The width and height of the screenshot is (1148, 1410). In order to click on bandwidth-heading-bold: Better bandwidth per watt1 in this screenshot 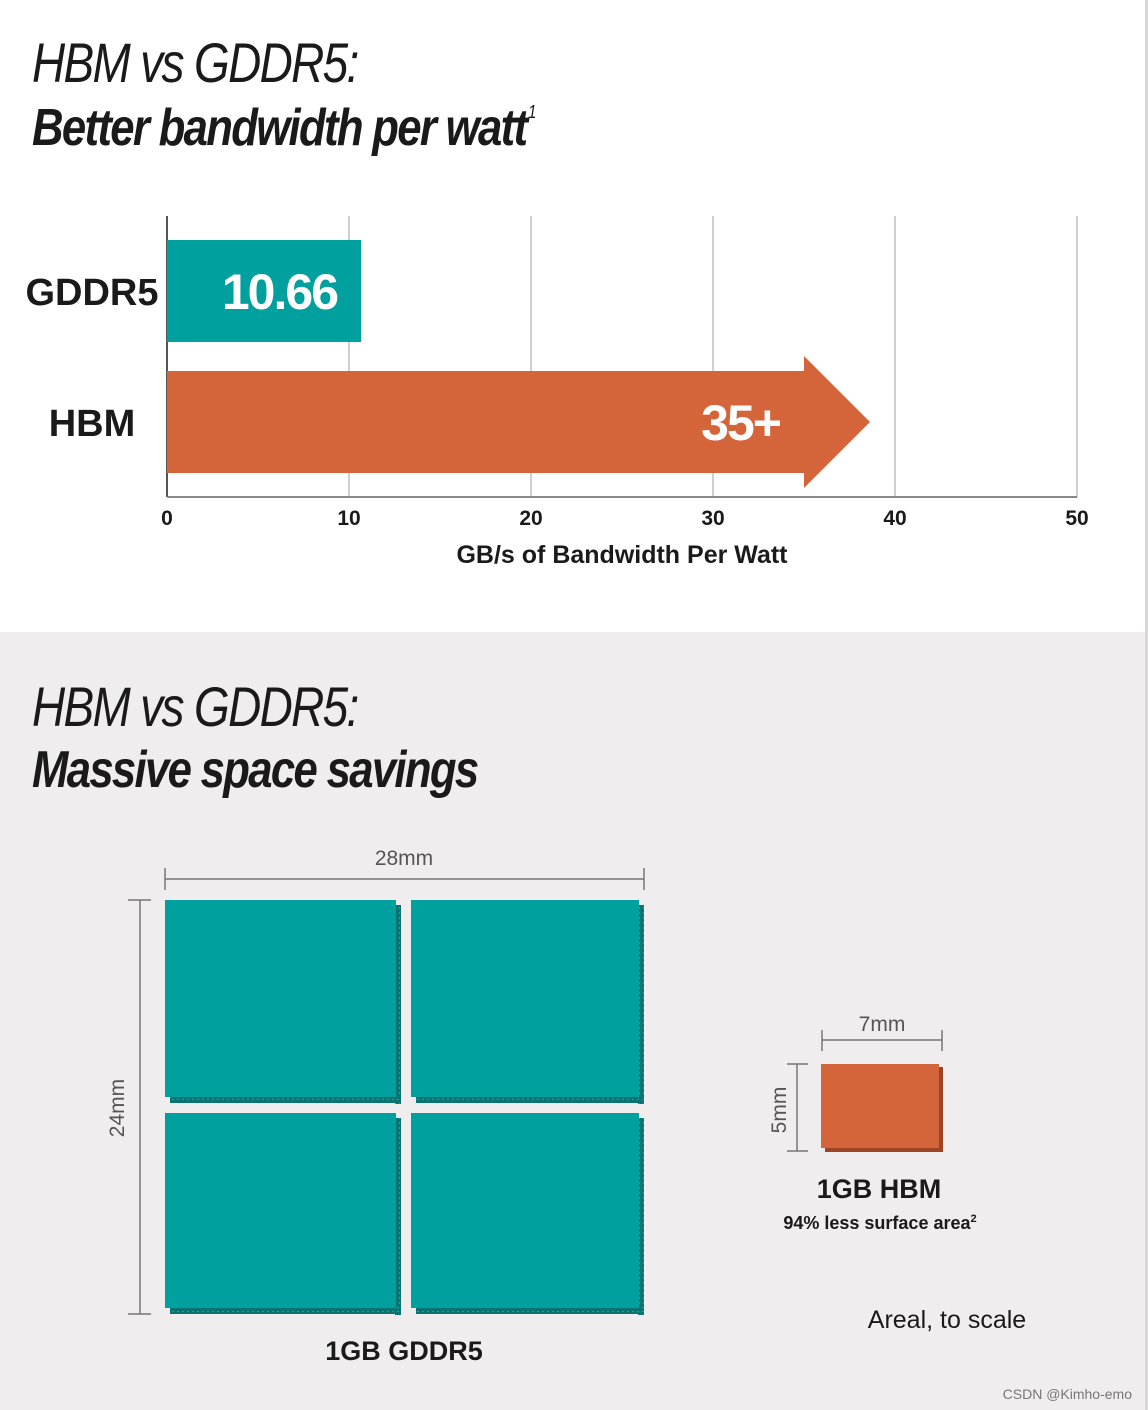, I will do `click(284, 128)`.